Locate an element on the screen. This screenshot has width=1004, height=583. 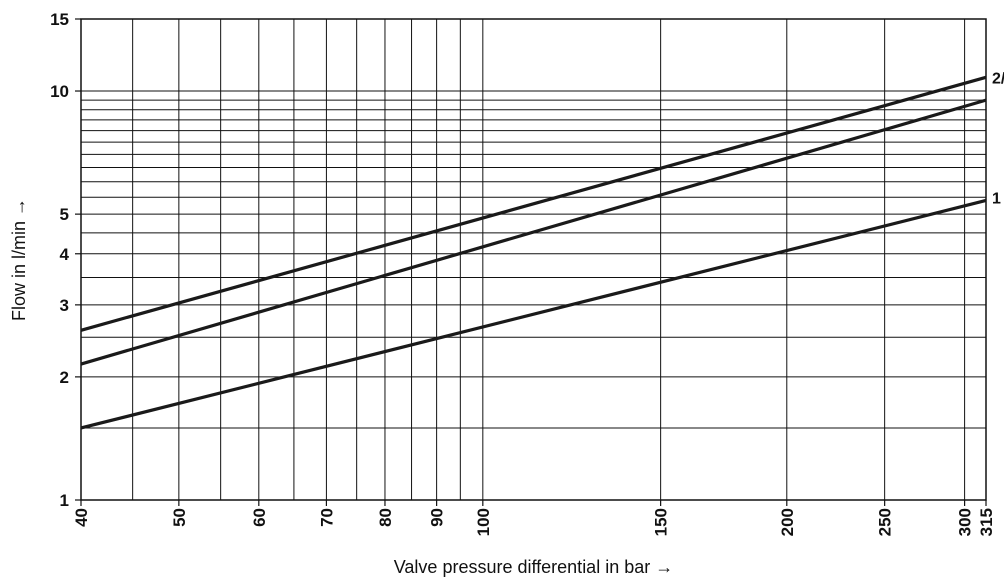
x-tick-label: 90 is located at coordinates (437, 517).